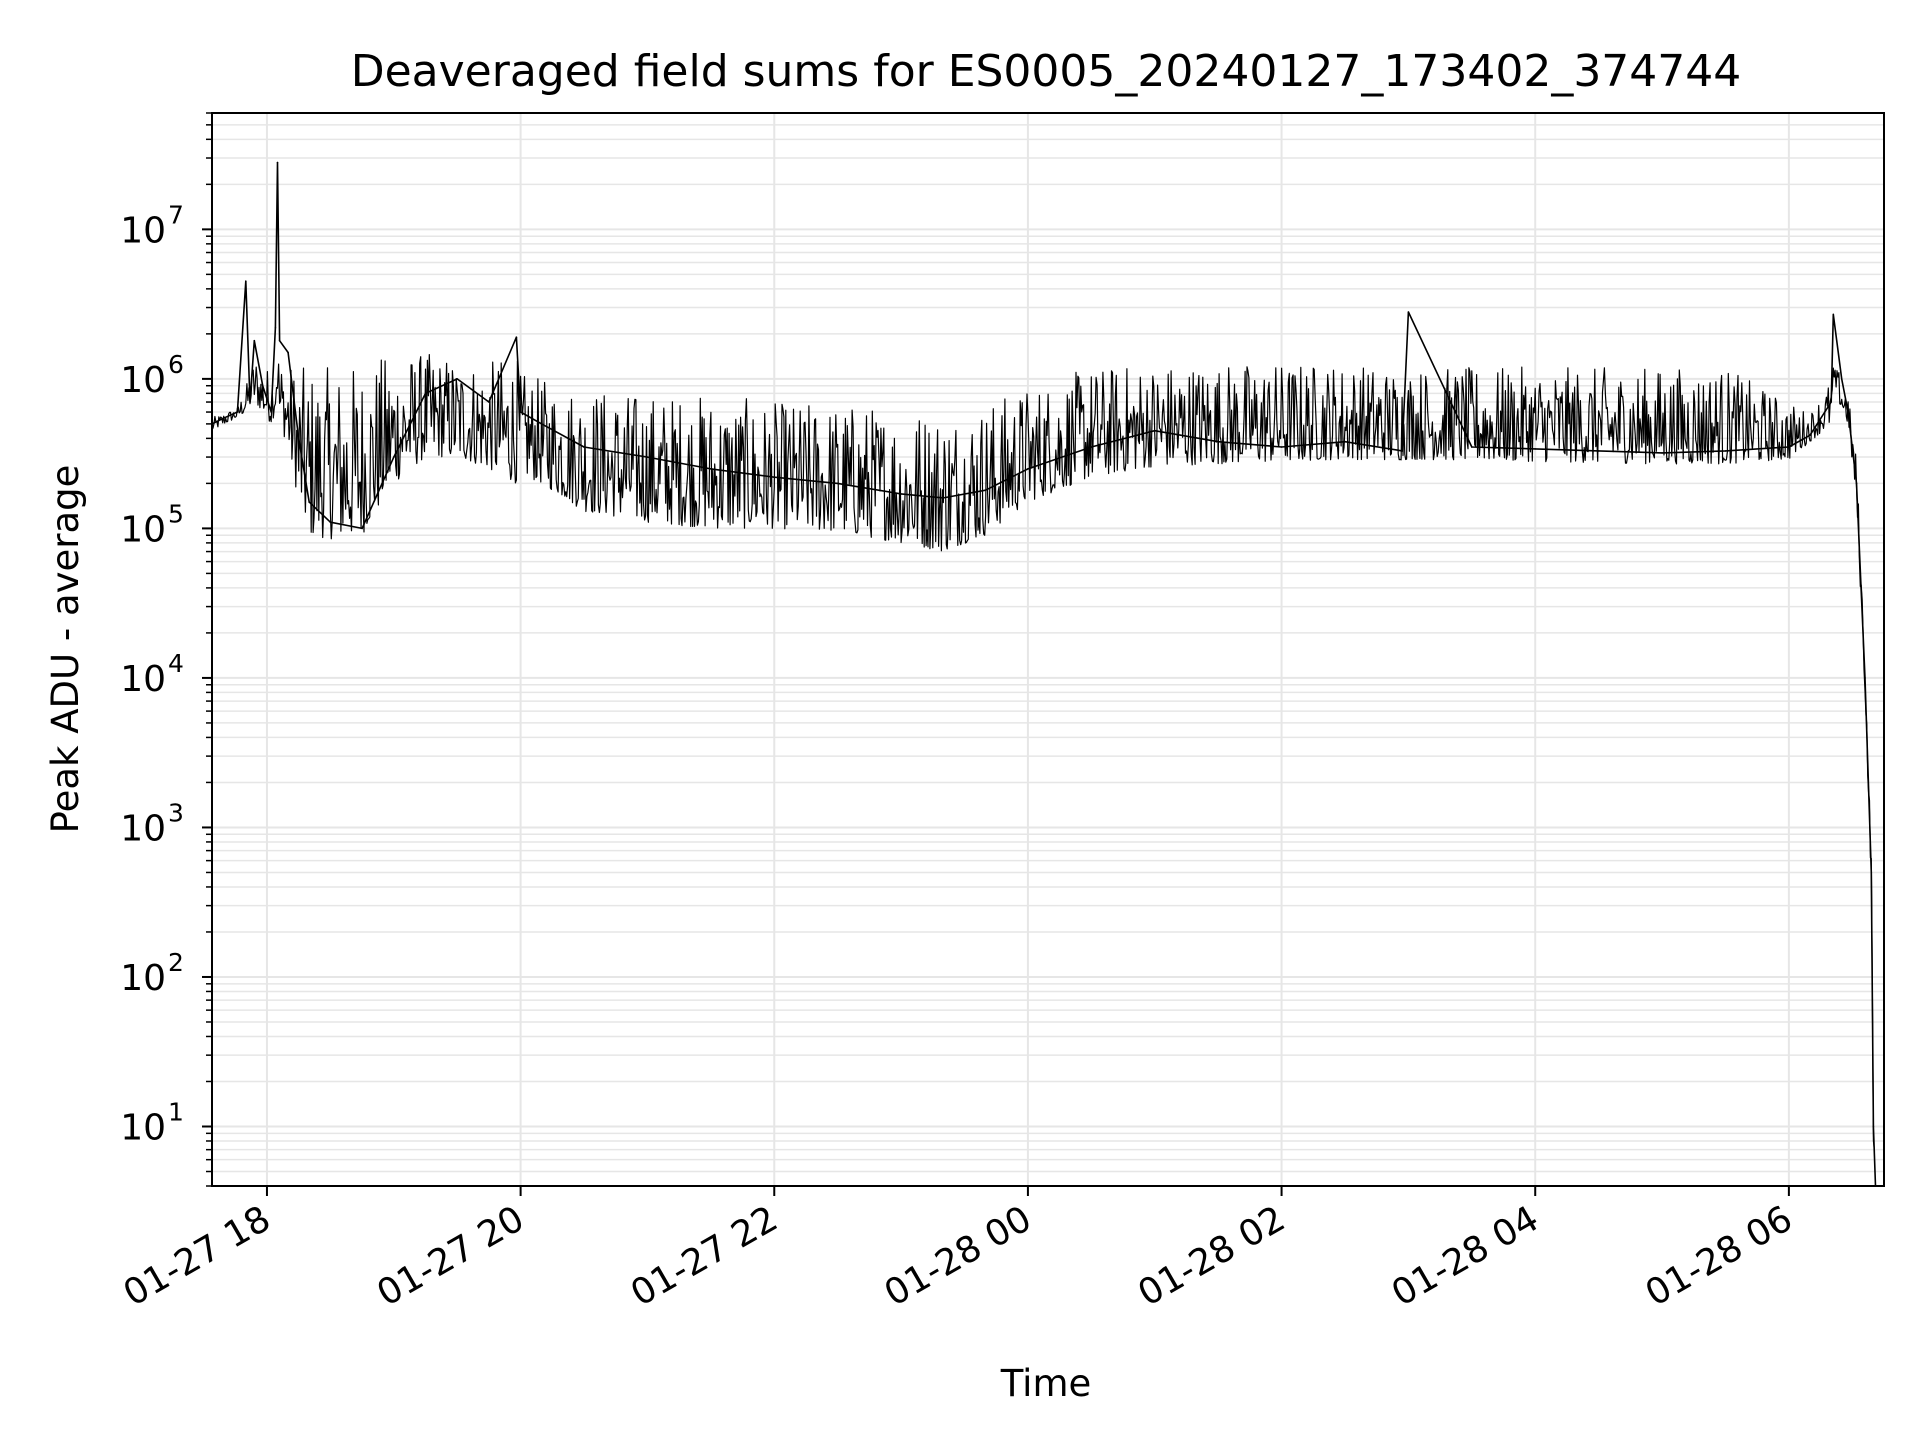  I want to click on y-tick-exponent: 4, so click(176, 663).